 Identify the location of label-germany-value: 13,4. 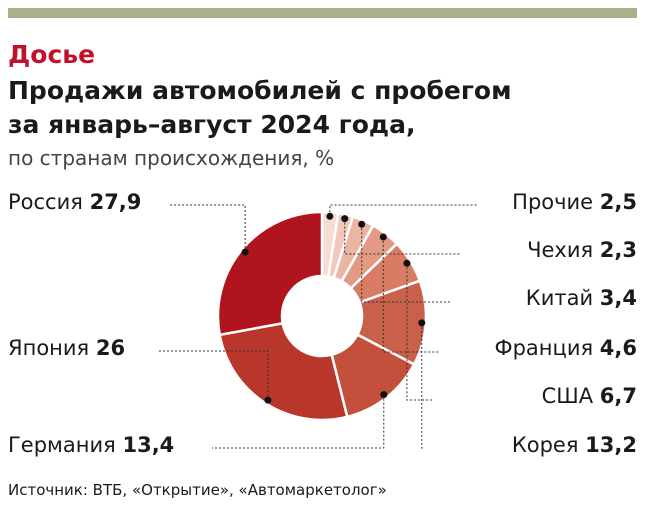
(148, 445).